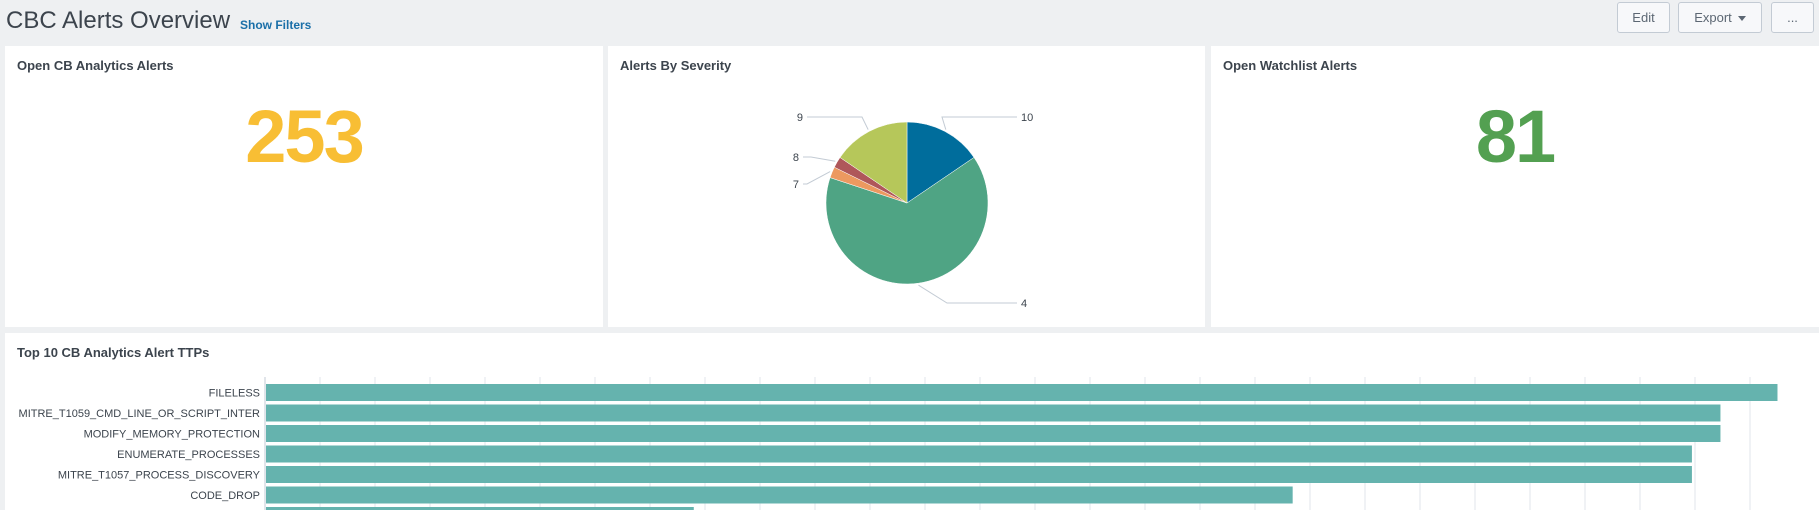 The image size is (1819, 510). Describe the element at coordinates (234, 394) in the screenshot. I see `bar-category-label: FILELESS` at that location.